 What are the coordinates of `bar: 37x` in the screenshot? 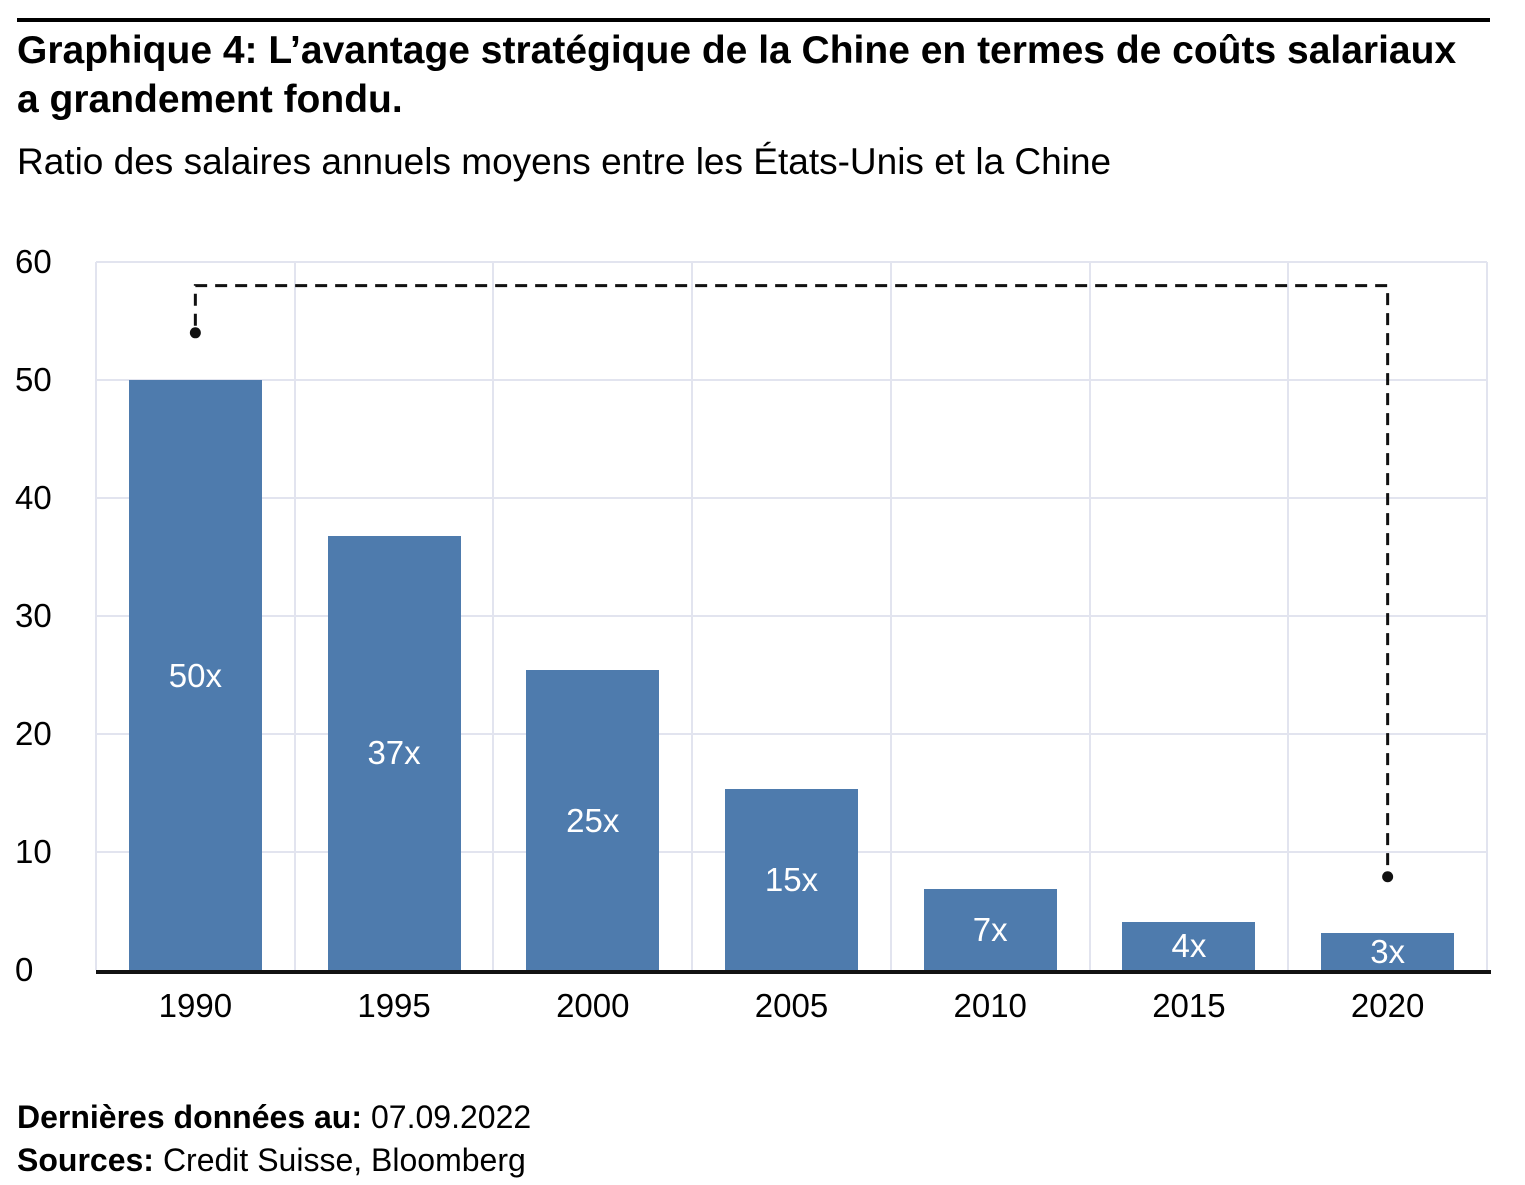 It's located at (394, 752).